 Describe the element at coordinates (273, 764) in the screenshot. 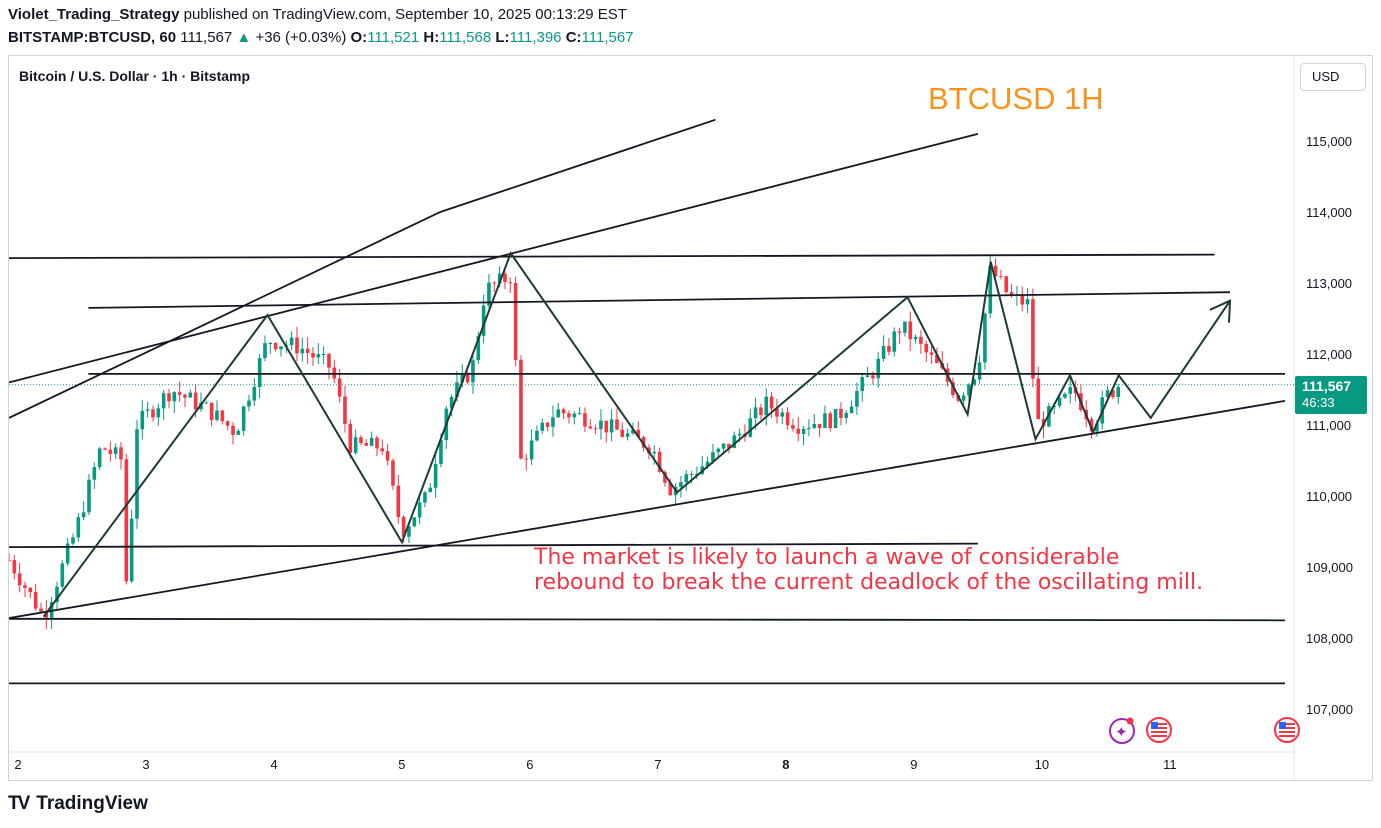

I see `x-tick-label: 4` at that location.